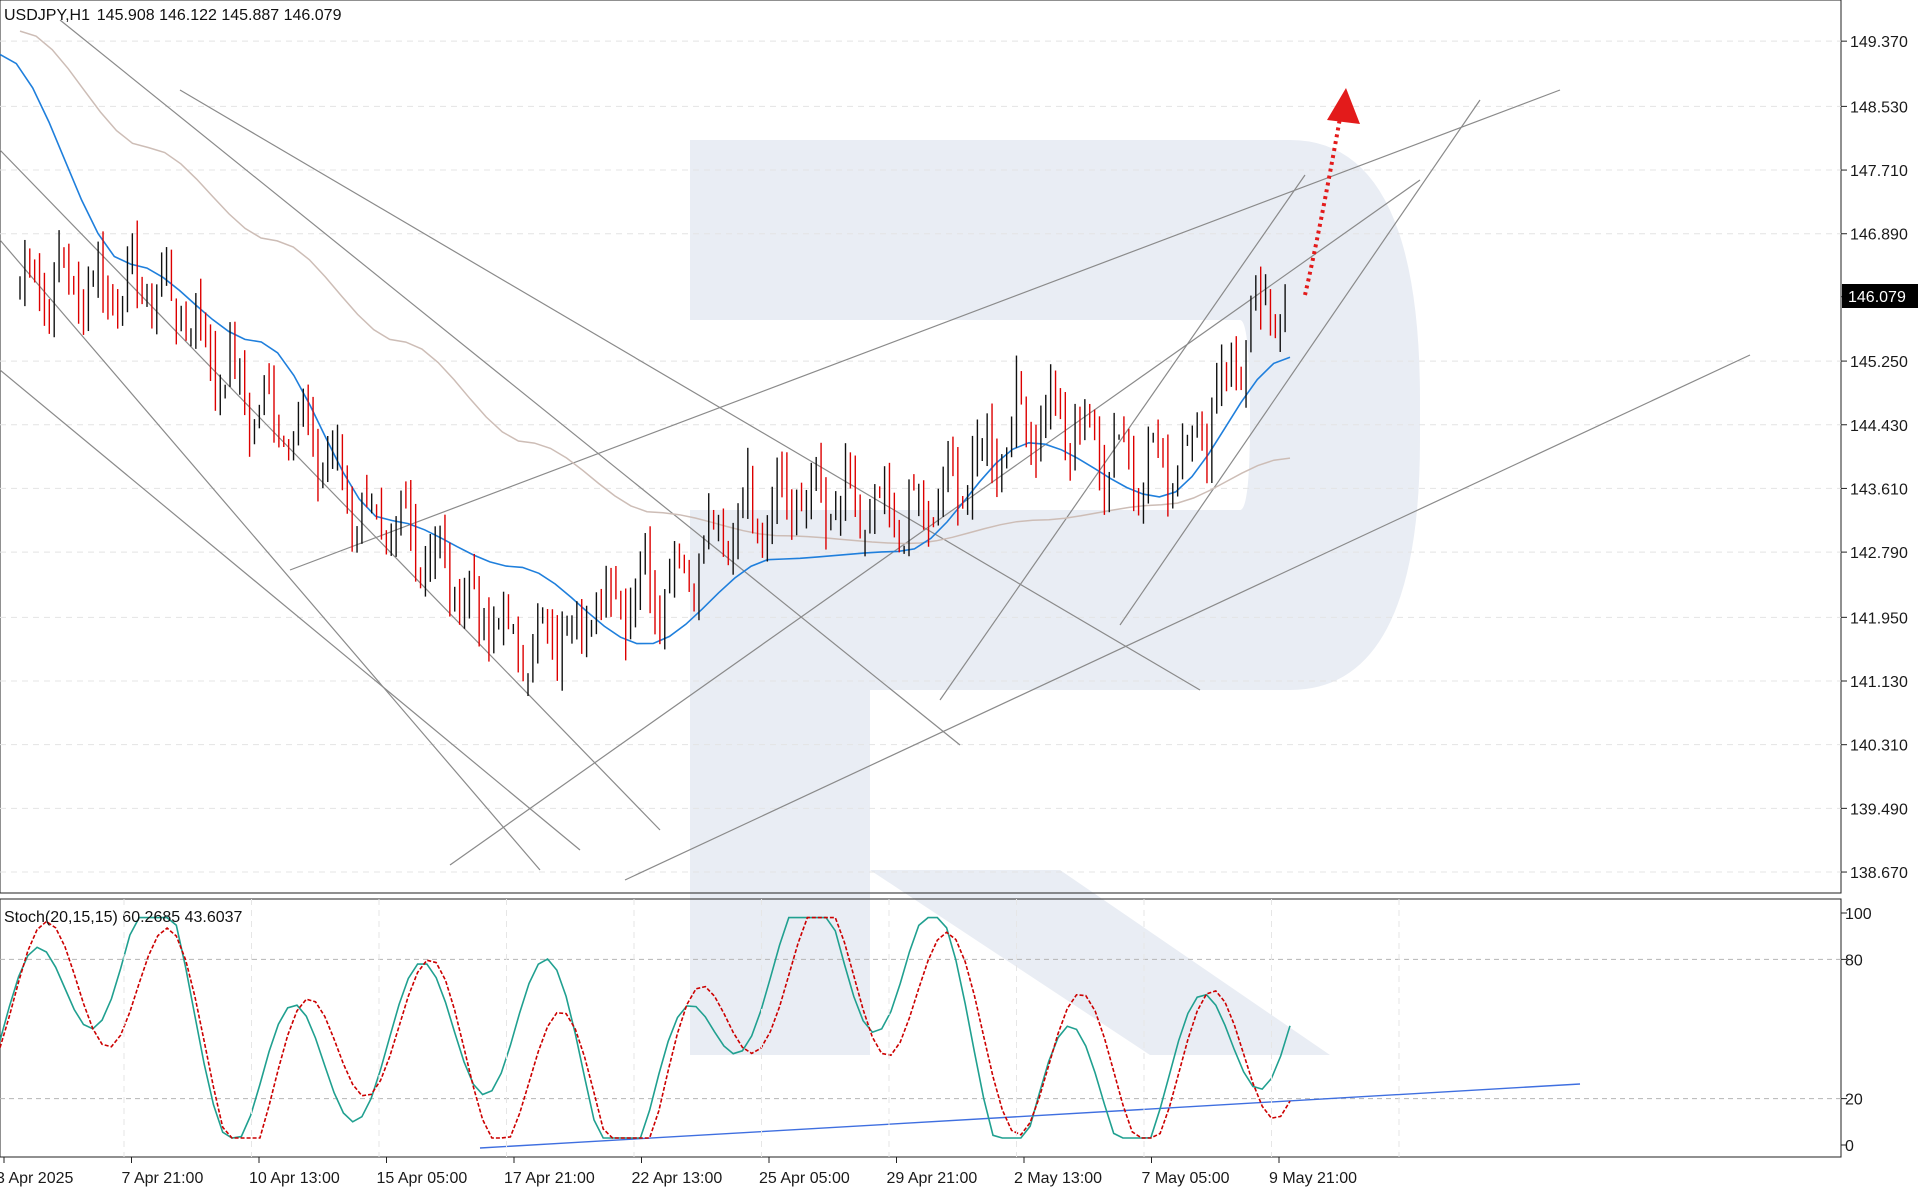  I want to click on stoch-grid, so click(920, 1029).